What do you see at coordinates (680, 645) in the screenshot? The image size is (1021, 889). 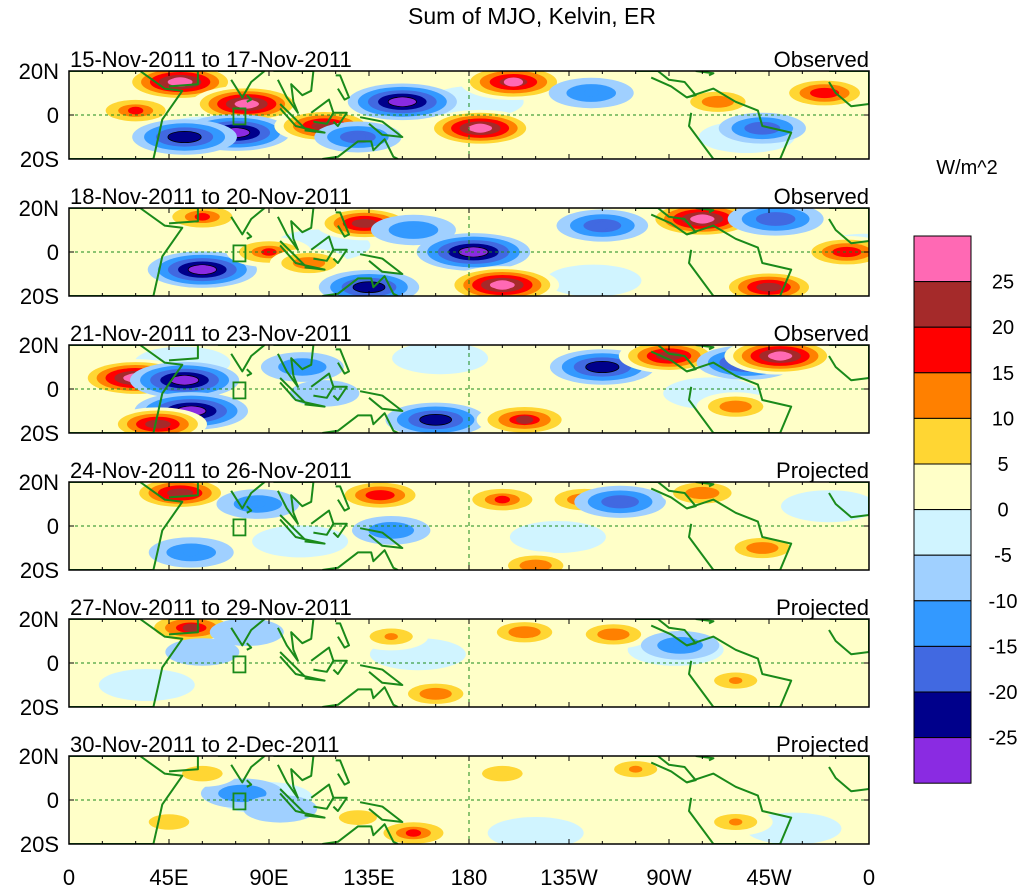 I see `anomaly-5-8-core` at bounding box center [680, 645].